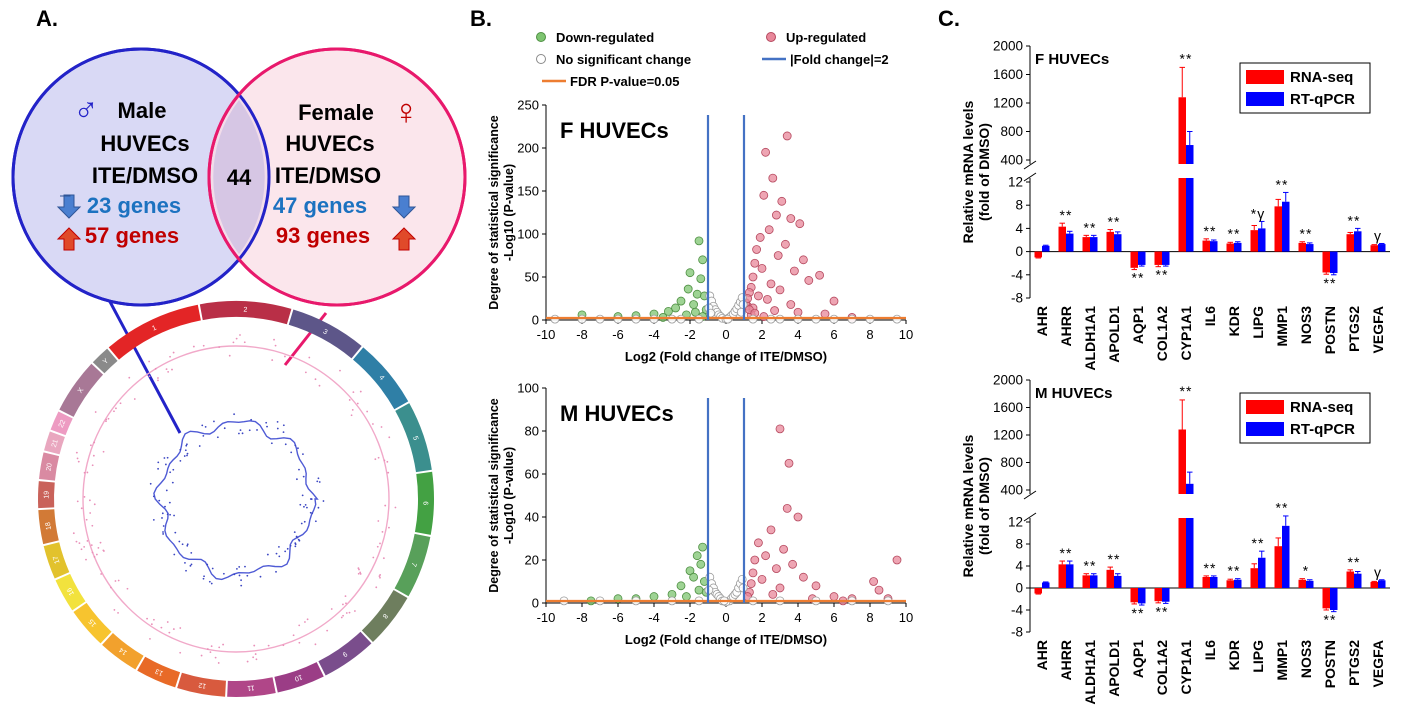 The height and width of the screenshot is (709, 1405). I want to click on chromosome-label: 13, so click(159, 672).